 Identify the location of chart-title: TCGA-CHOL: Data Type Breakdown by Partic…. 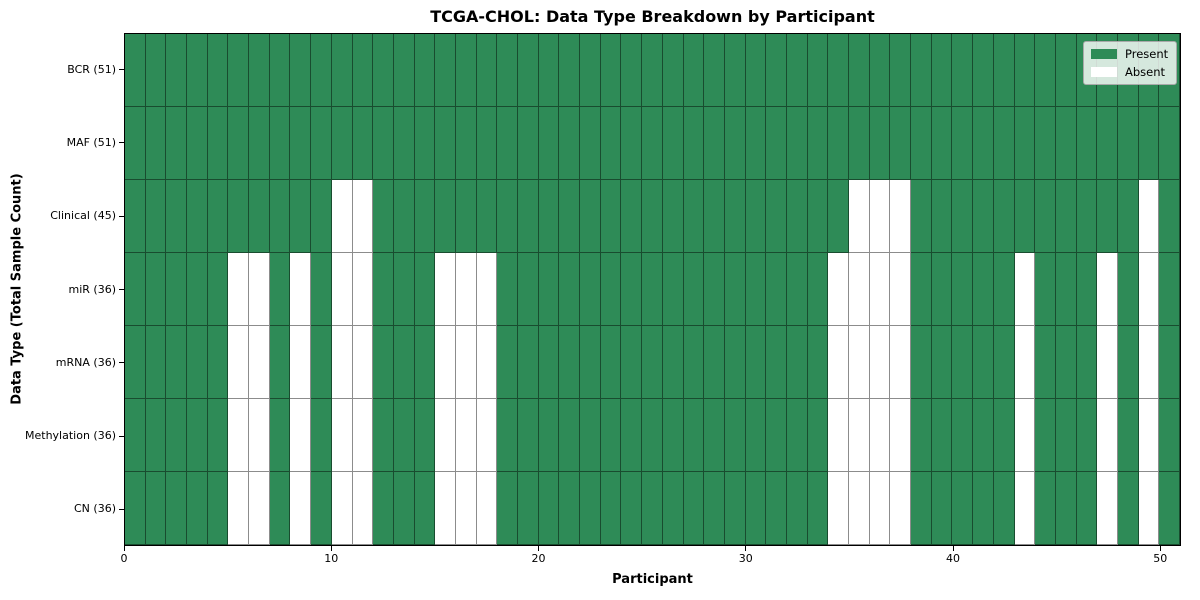
(652, 16).